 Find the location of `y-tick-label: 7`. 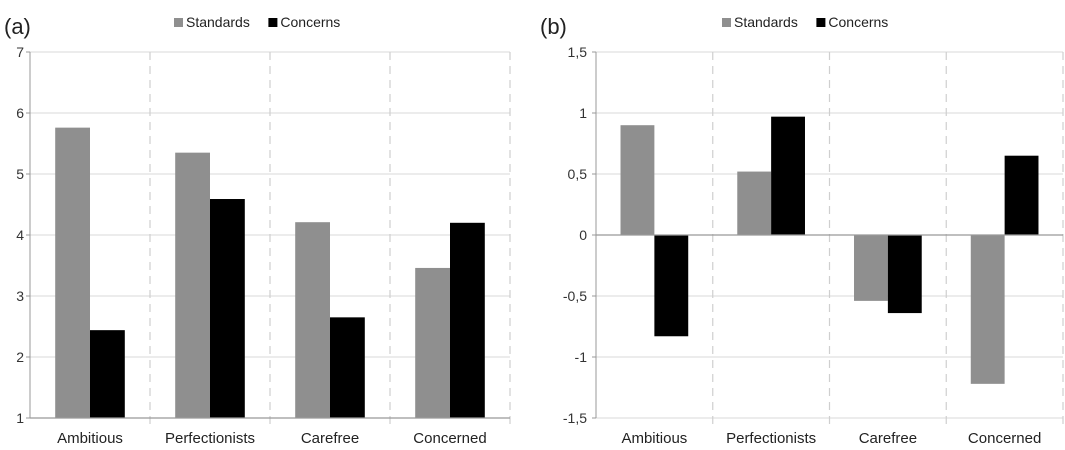

y-tick-label: 7 is located at coordinates (20, 52).